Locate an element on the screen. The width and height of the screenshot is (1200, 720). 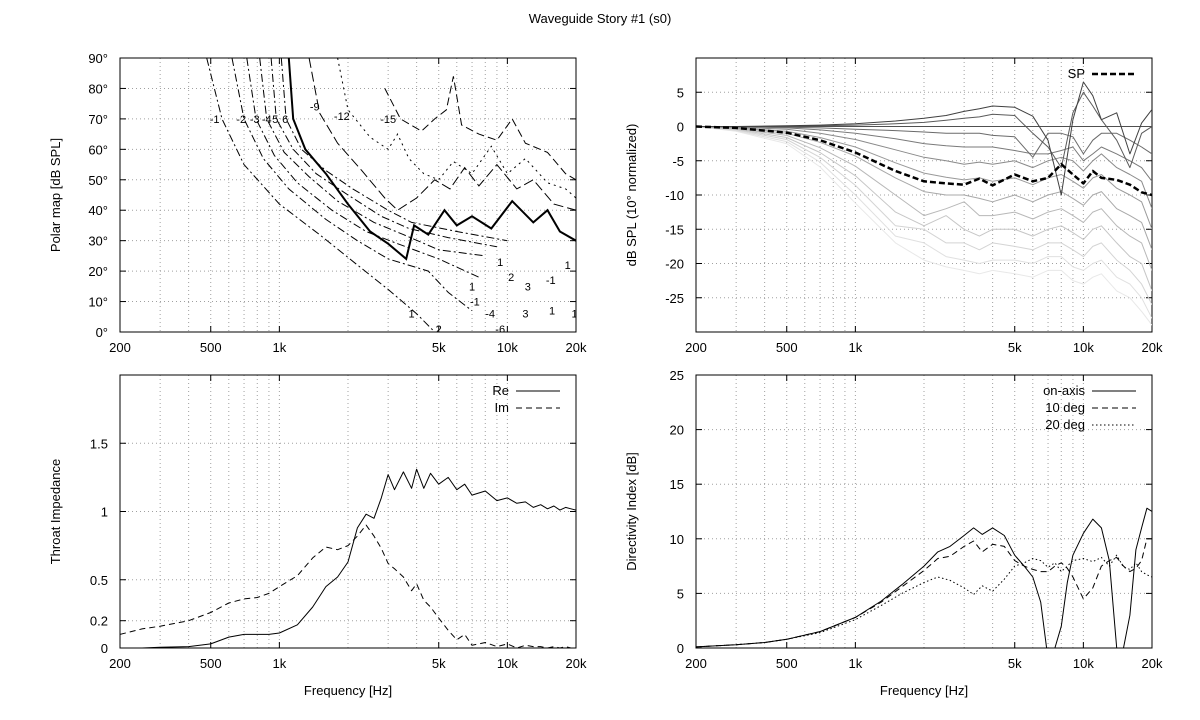
contour-label: 5 is located at coordinates (275, 120).